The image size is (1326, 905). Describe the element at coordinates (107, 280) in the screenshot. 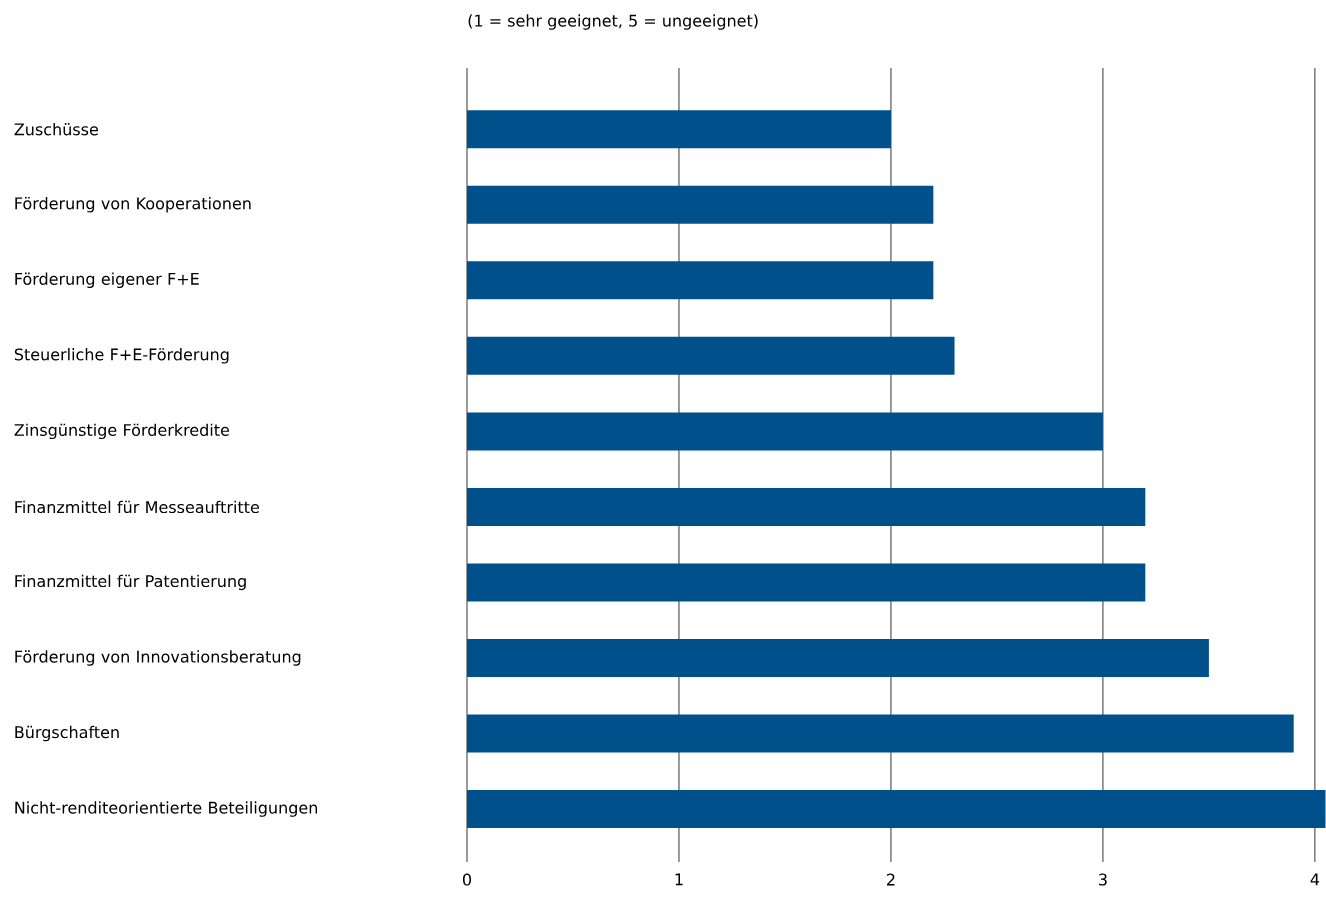

I see `y-tick-label: Förderung eigener F+E` at that location.